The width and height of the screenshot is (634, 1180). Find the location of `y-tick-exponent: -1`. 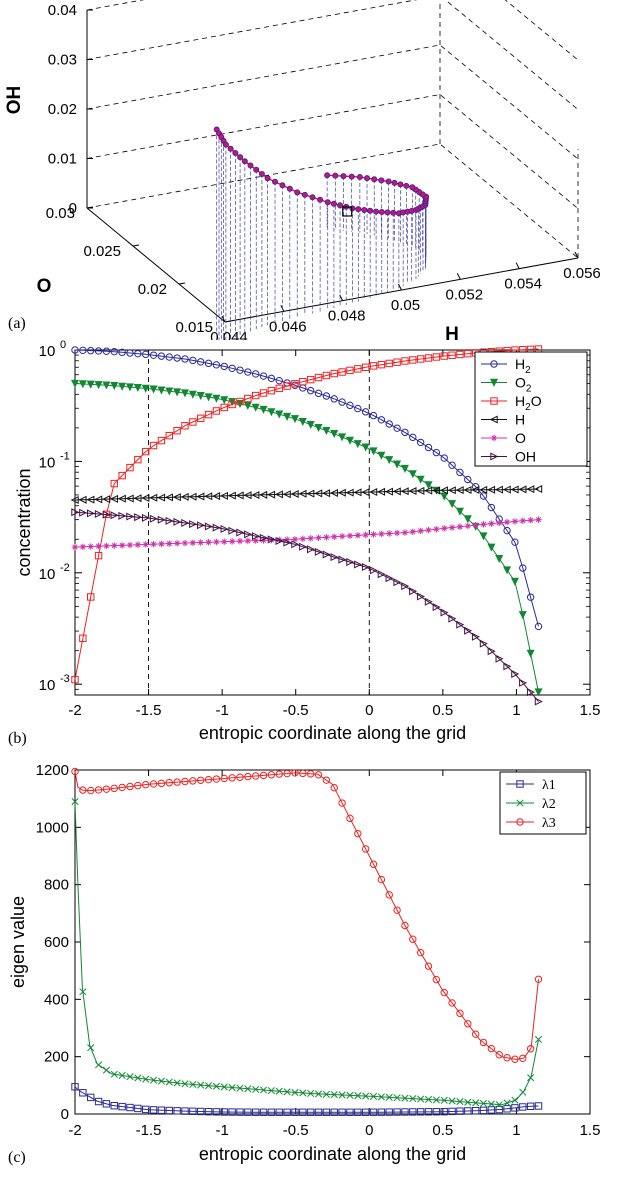

y-tick-exponent: -1 is located at coordinates (65, 456).